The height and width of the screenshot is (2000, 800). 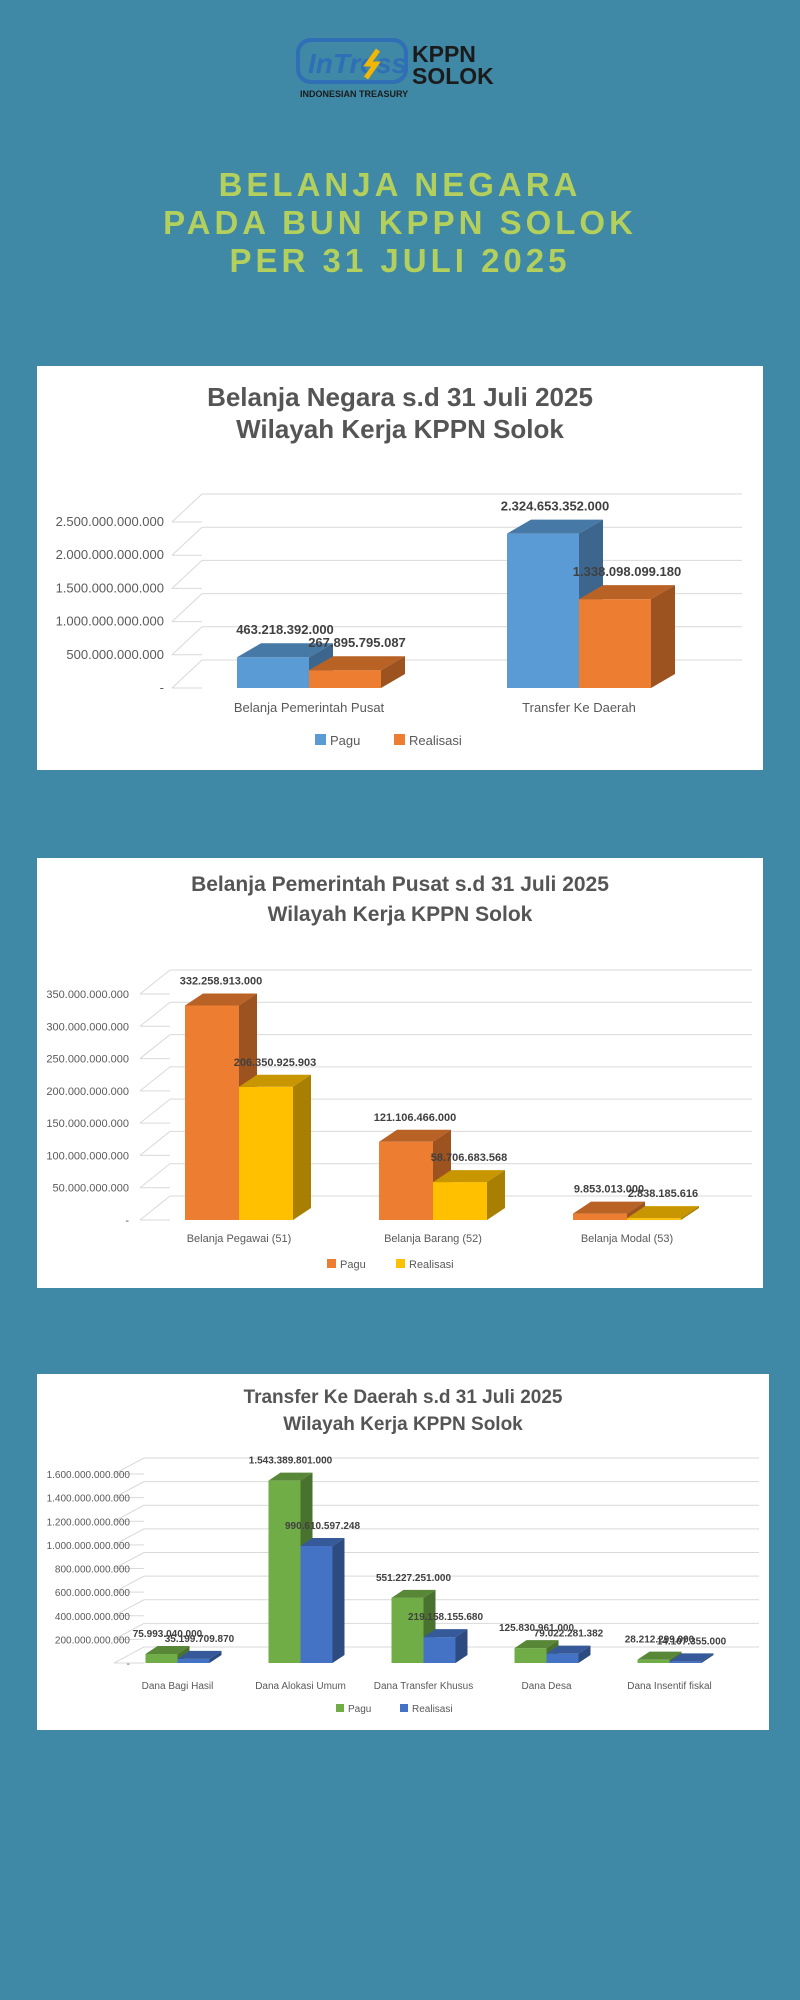 What do you see at coordinates (322, 1600) in the screenshot?
I see `bar-realisasi-dana-alokasi-umum` at bounding box center [322, 1600].